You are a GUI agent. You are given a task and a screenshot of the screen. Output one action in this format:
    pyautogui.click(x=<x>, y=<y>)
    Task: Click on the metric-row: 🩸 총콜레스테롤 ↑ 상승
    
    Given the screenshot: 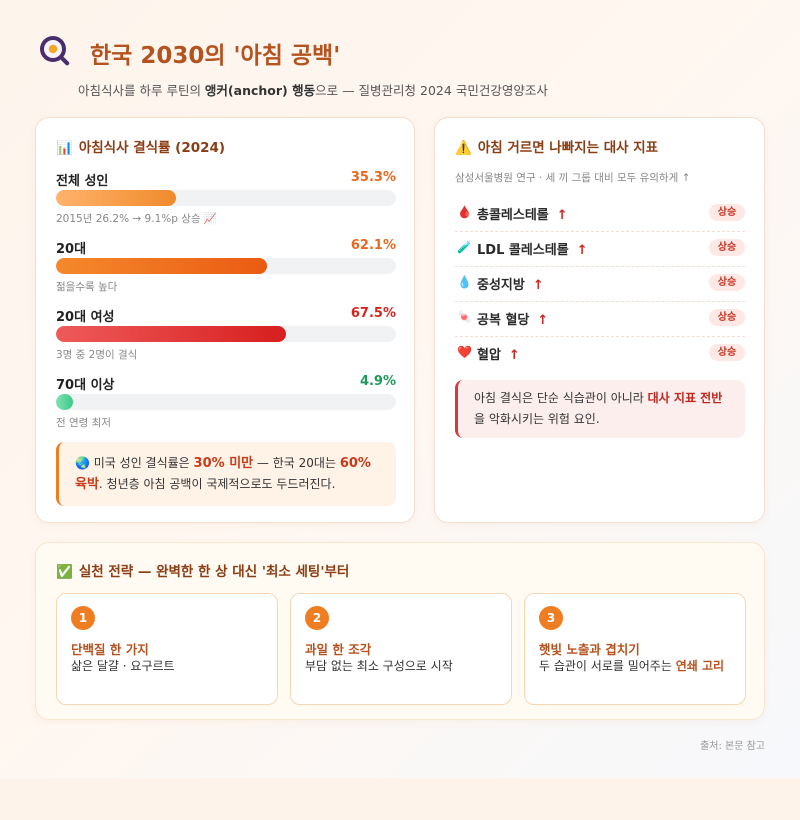 What is the action you would take?
    pyautogui.click(x=600, y=215)
    